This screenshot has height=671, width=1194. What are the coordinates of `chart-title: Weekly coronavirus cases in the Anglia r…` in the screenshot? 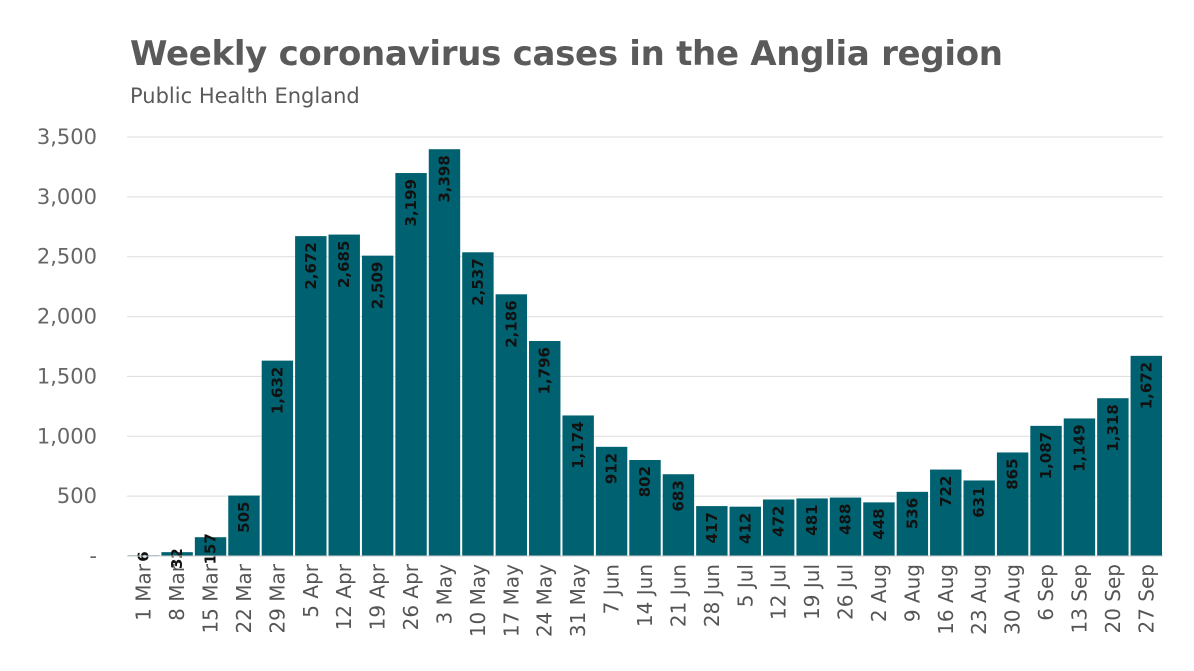 It's located at (566, 54).